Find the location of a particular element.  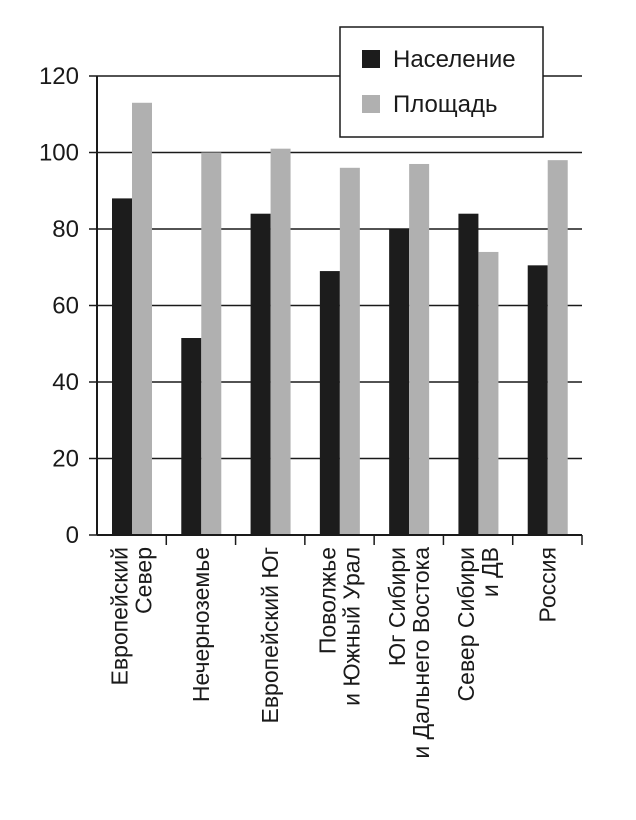

legend: Население Площадь is located at coordinates (441, 82).